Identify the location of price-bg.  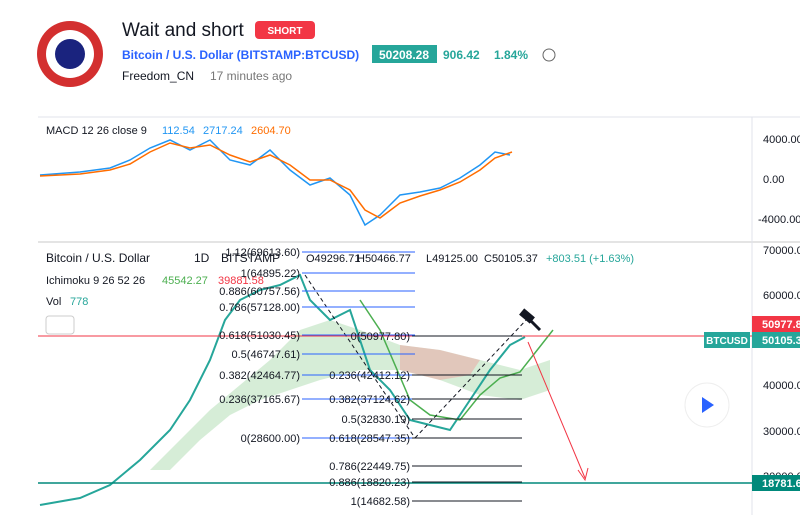
(404, 54).